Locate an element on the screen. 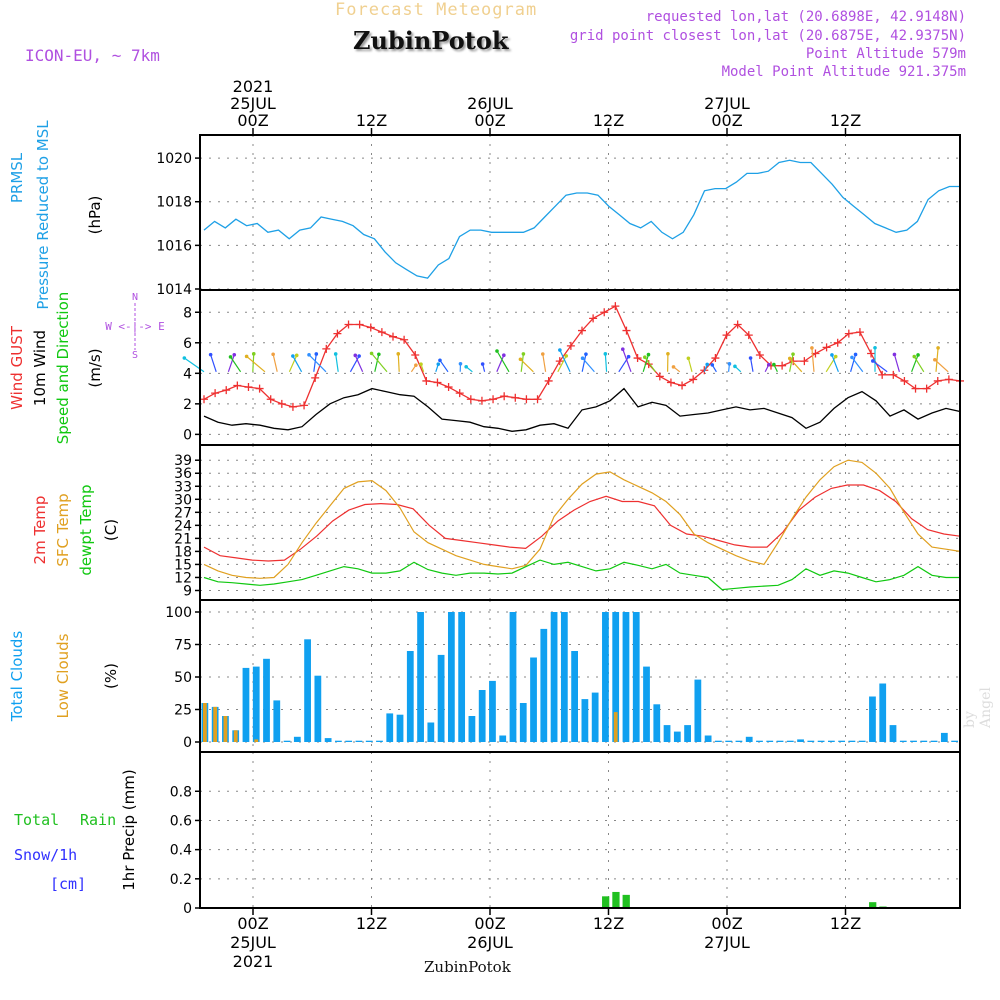  y-tick-label: 2 is located at coordinates (187, 405).